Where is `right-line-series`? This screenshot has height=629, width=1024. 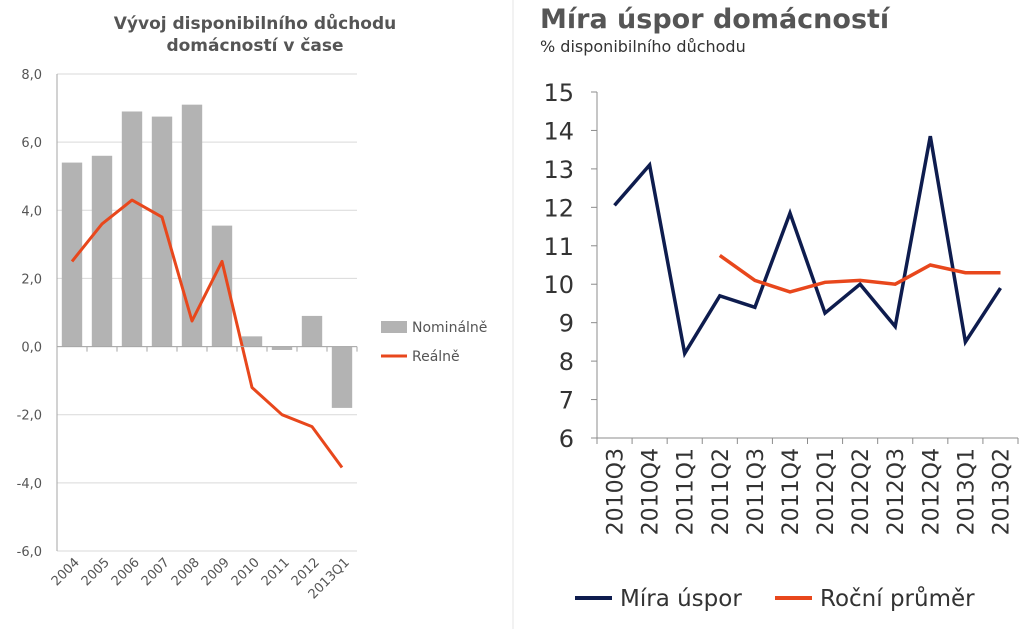
right-line-series is located at coordinates (807, 247).